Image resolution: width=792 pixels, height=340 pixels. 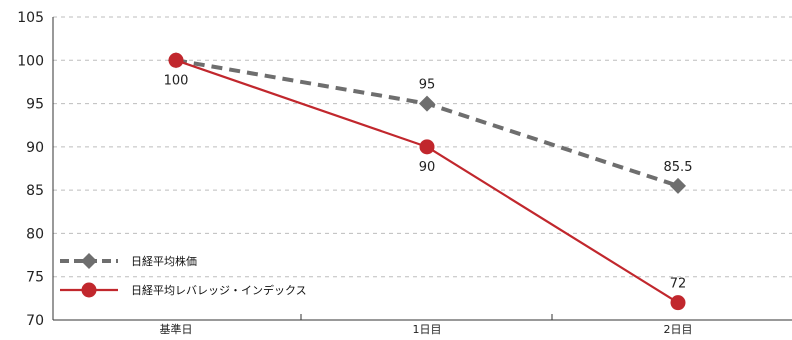 I want to click on data-label-leverage-base: 100, so click(x=176, y=80).